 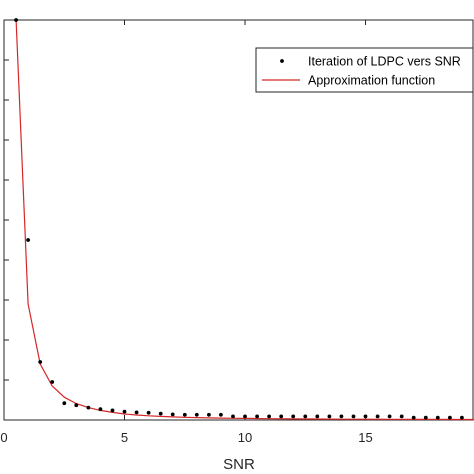 I want to click on x-tick-label: 5, so click(x=124, y=437).